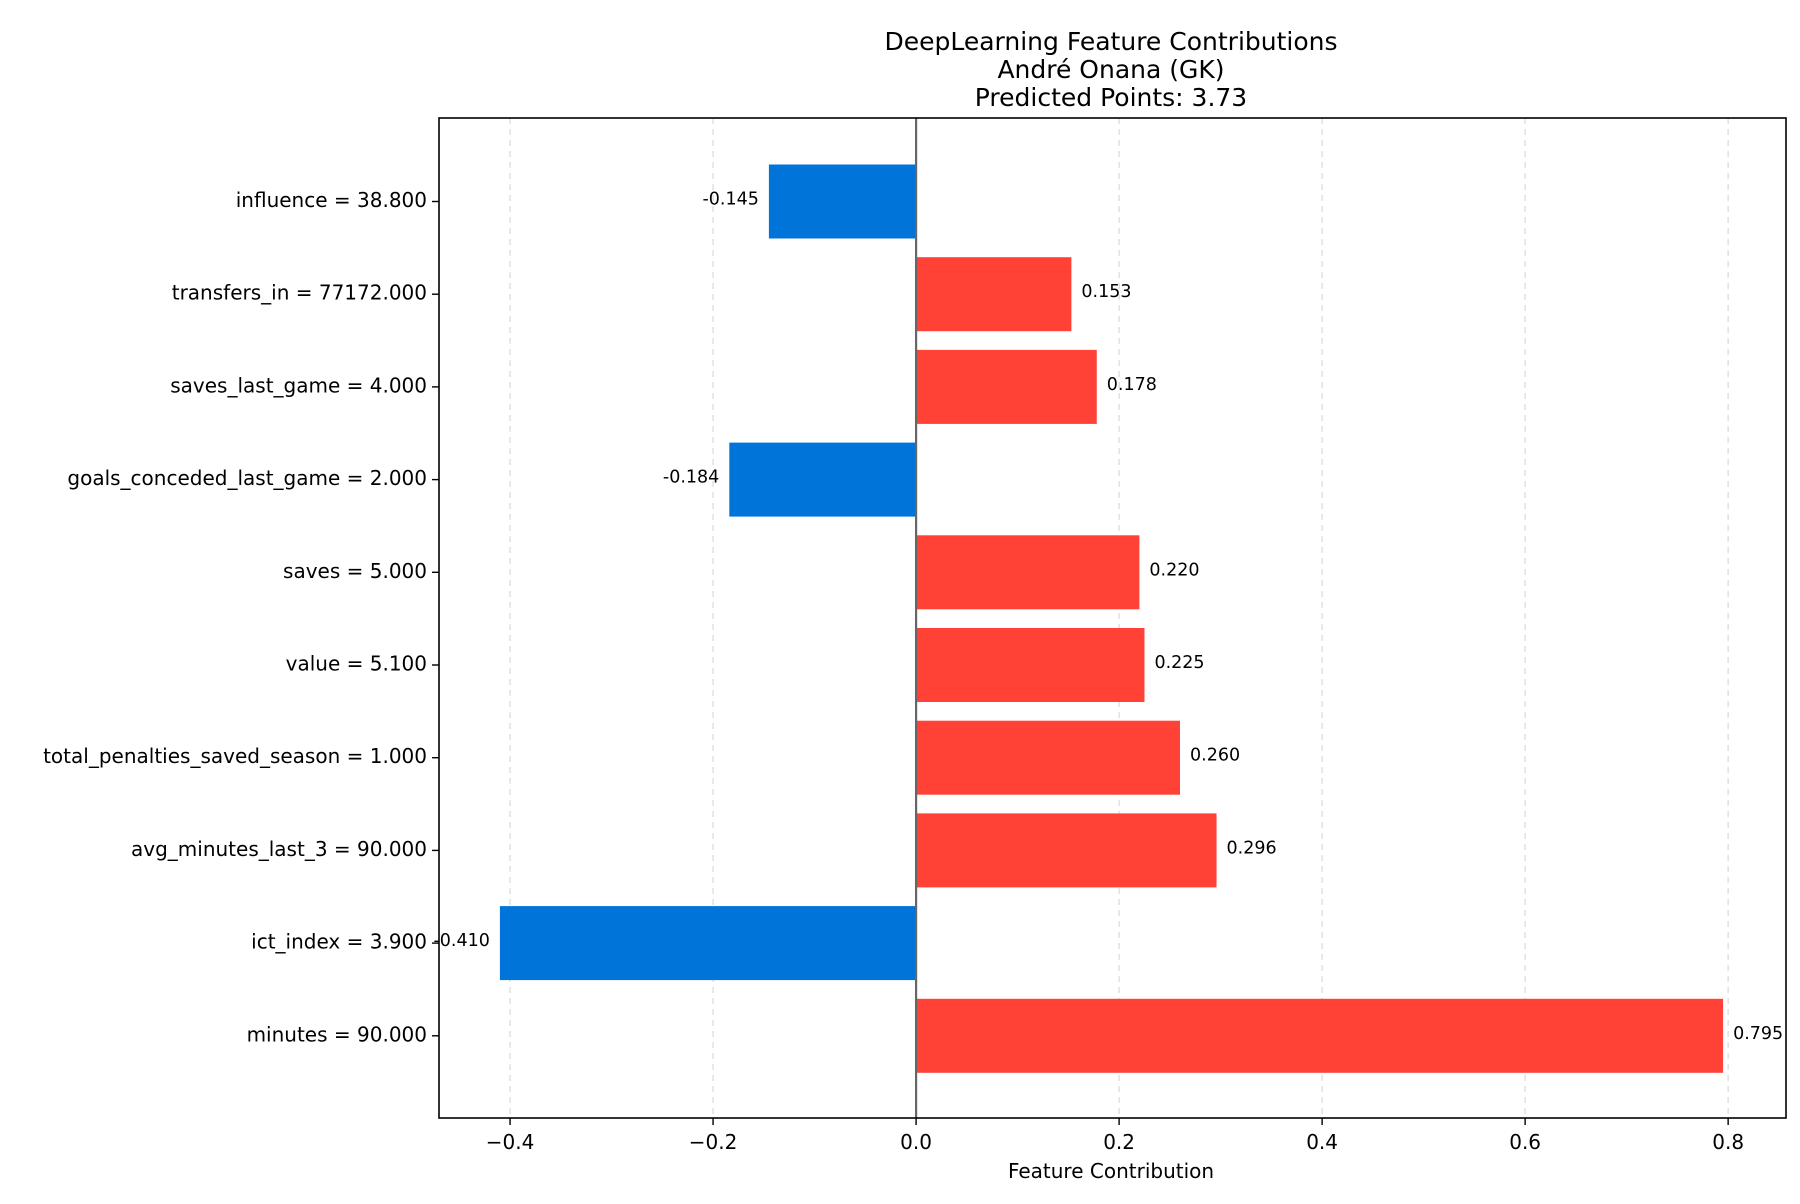 The height and width of the screenshot is (1204, 1800). What do you see at coordinates (279, 849) in the screenshot?
I see `y-tick-label: avg_minutes_last_3 = 90.000` at bounding box center [279, 849].